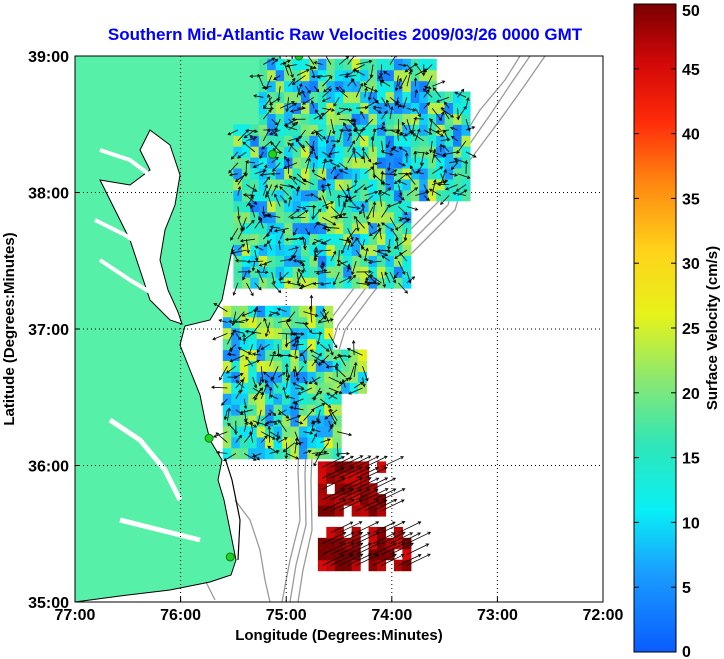 The height and width of the screenshot is (659, 724). I want to click on y-axis-ticks: 39:00 38:00 37:00 36:00 35:00, so click(54, 330).